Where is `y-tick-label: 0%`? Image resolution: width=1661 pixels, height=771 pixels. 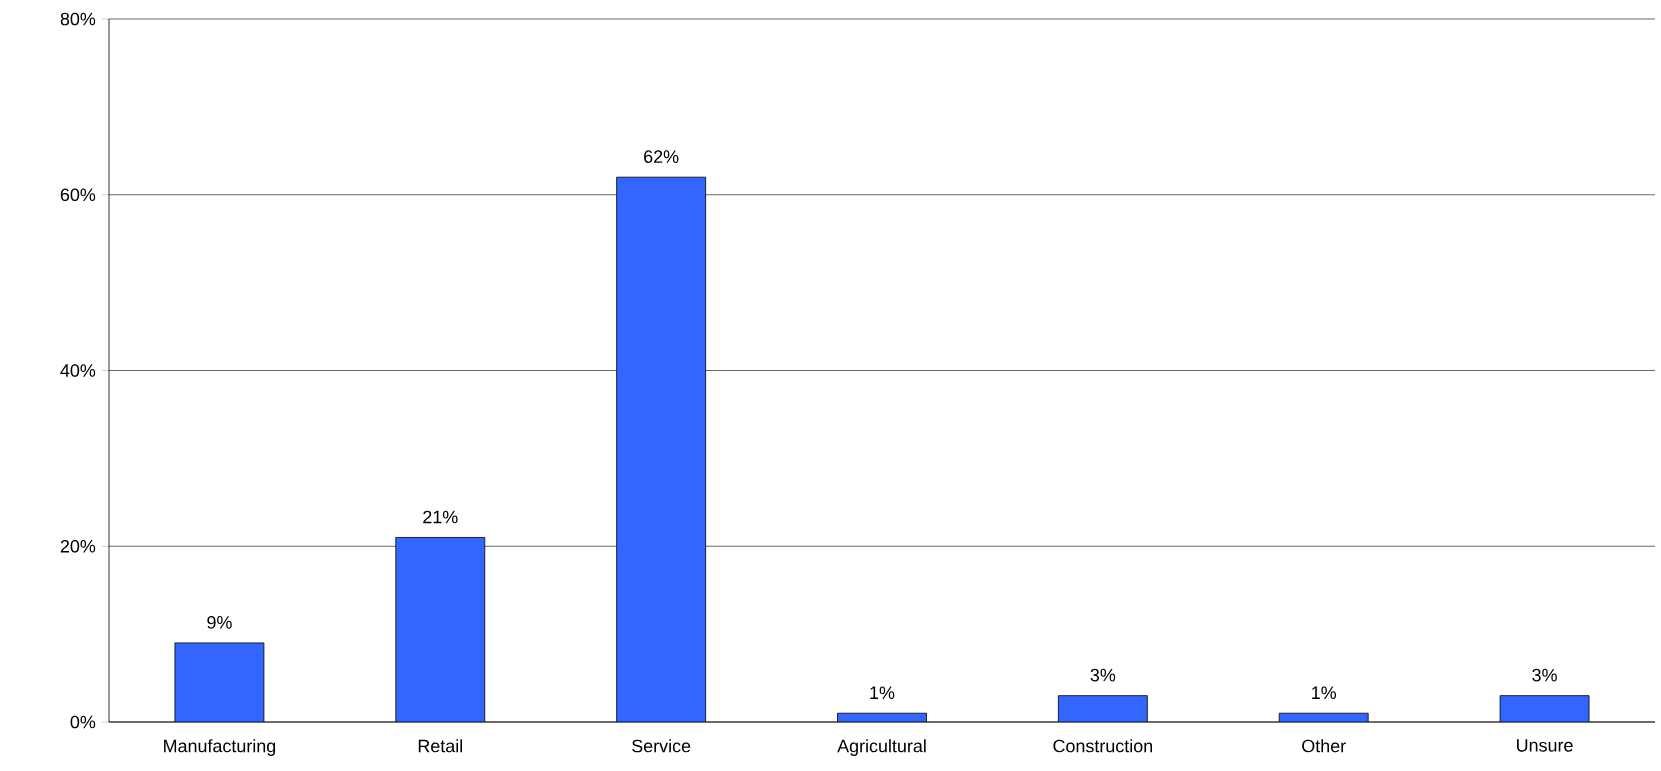
y-tick-label: 0% is located at coordinates (83, 722).